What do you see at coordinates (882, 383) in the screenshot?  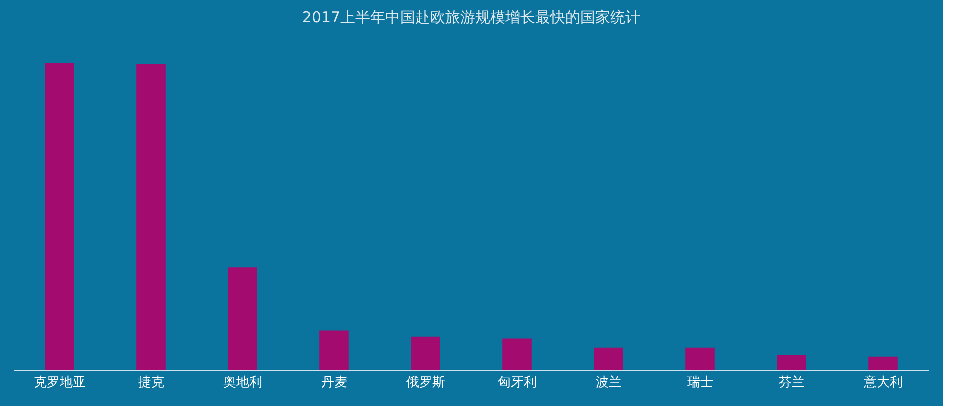 I see `x-tick-label: 意大利` at bounding box center [882, 383].